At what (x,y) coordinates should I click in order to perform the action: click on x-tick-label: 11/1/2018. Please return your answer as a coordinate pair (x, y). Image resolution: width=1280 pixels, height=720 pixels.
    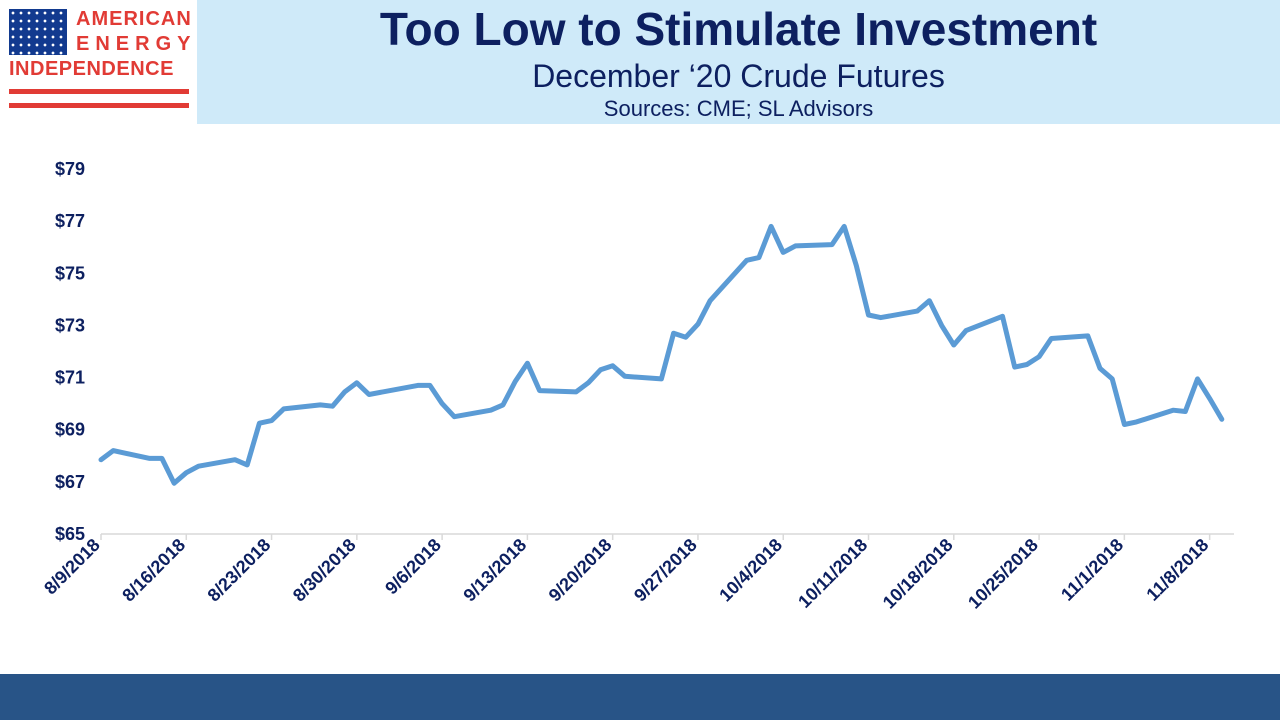
    Looking at the image, I should click on (1092, 570).